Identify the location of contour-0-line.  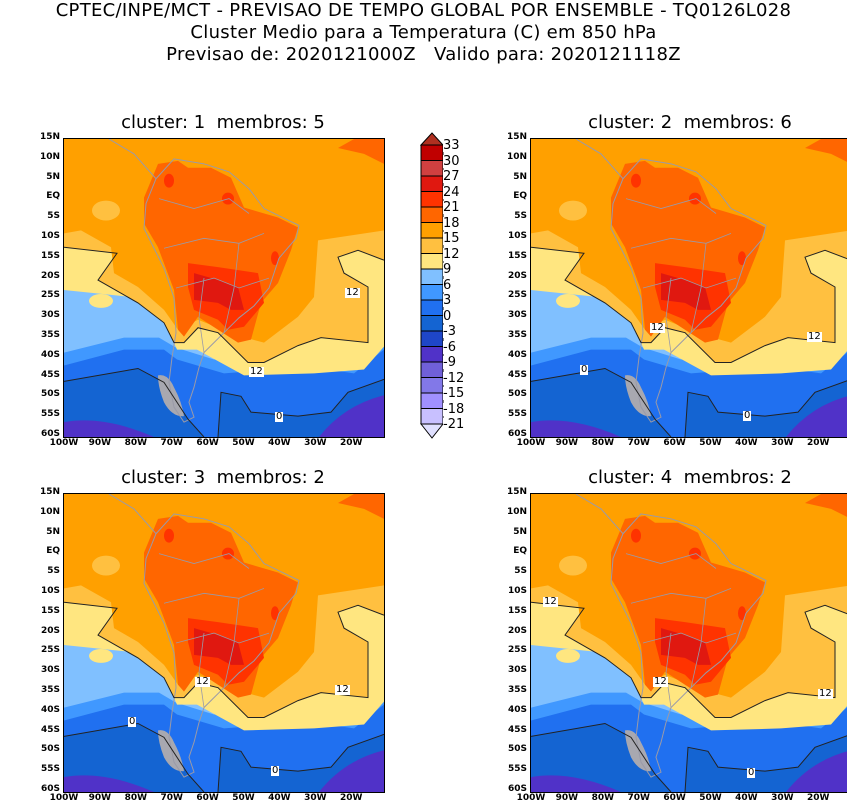
(134, 757).